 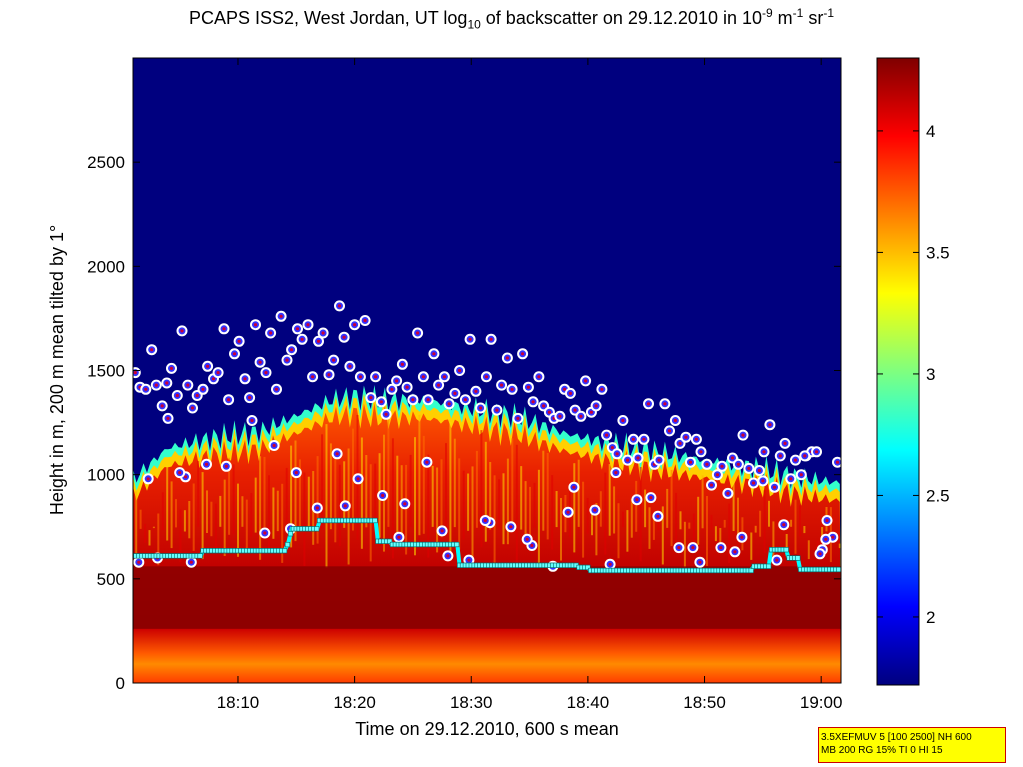 What do you see at coordinates (898, 371) in the screenshot?
I see `colorbar` at bounding box center [898, 371].